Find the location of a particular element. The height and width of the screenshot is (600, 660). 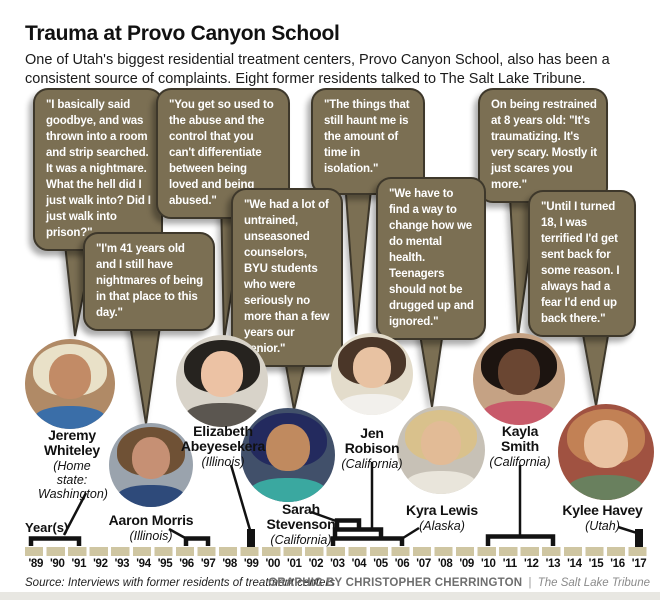

person-label-sarah-stevenson: Sarah Stevenson (California) is located at coordinates (301, 525).